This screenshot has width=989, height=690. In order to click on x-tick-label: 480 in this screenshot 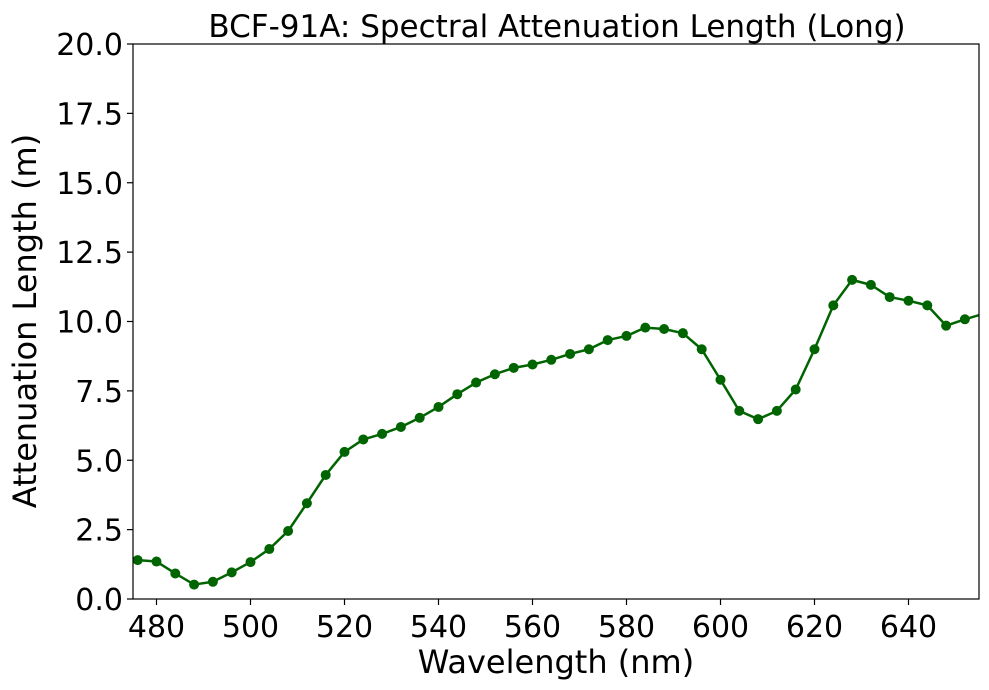, I will do `click(156, 627)`.